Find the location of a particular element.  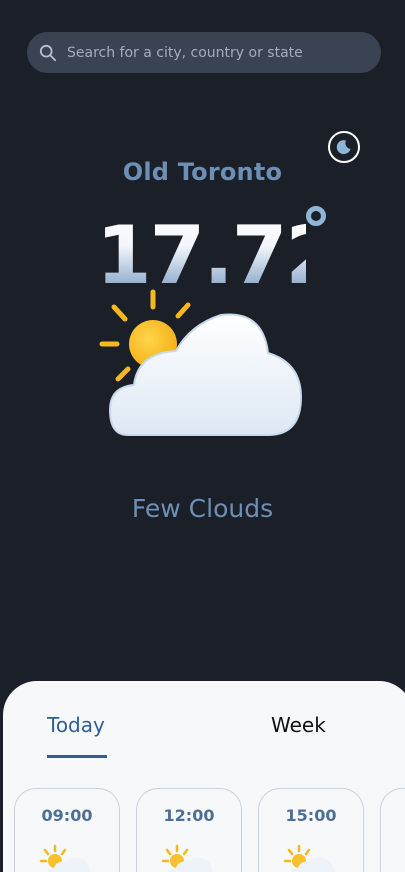

hourly-card: 09:00 is located at coordinates (67, 830).